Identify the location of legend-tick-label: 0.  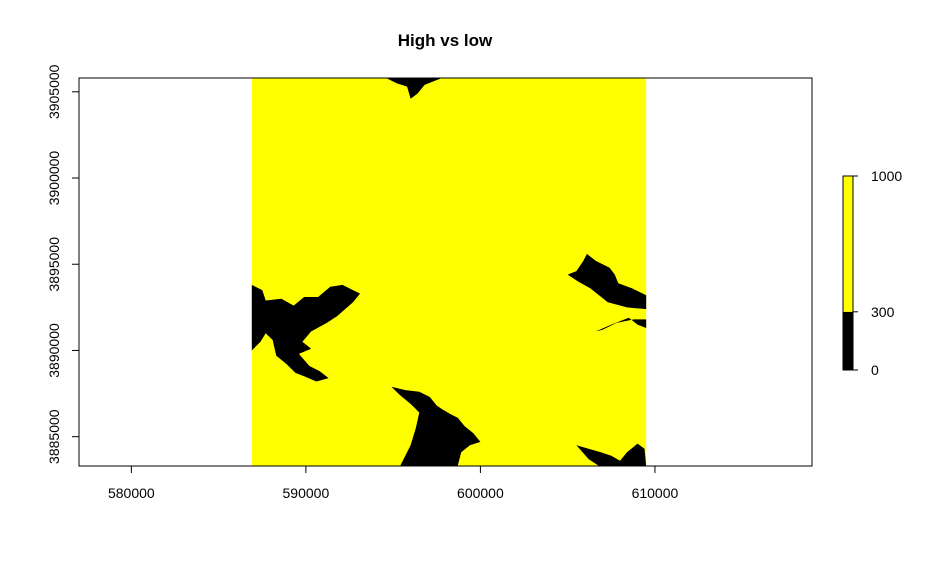
(875, 370).